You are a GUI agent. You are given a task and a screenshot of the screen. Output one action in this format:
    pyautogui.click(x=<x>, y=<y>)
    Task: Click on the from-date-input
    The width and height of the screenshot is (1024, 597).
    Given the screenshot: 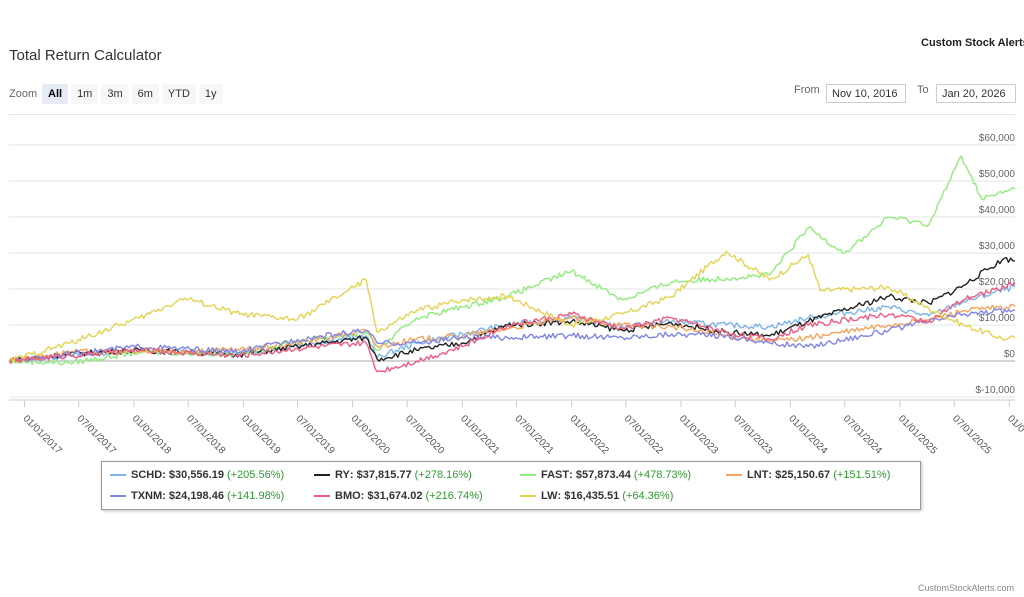 What is the action you would take?
    pyautogui.click(x=866, y=93)
    